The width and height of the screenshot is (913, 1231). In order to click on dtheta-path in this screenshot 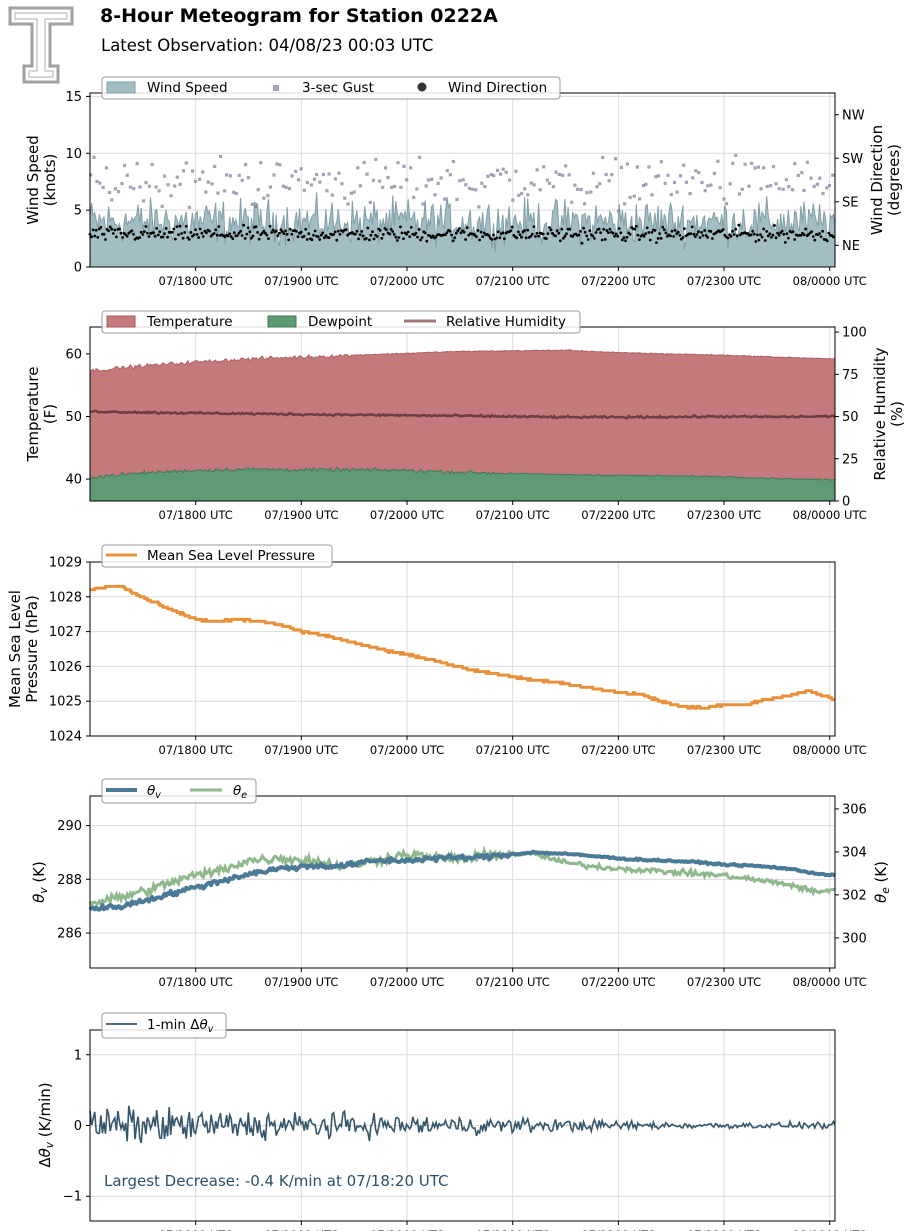, I will do `click(462, 1124)`.